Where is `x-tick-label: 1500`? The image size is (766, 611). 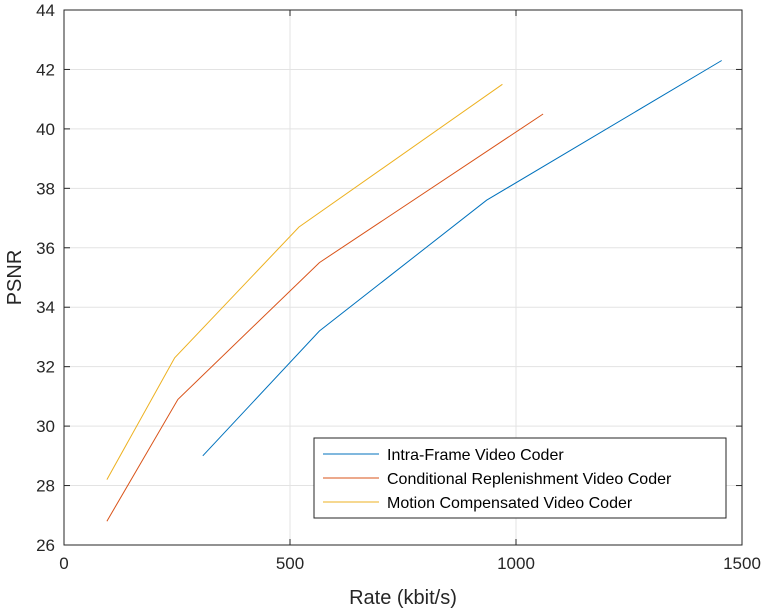
x-tick-label: 1500 is located at coordinates (742, 563).